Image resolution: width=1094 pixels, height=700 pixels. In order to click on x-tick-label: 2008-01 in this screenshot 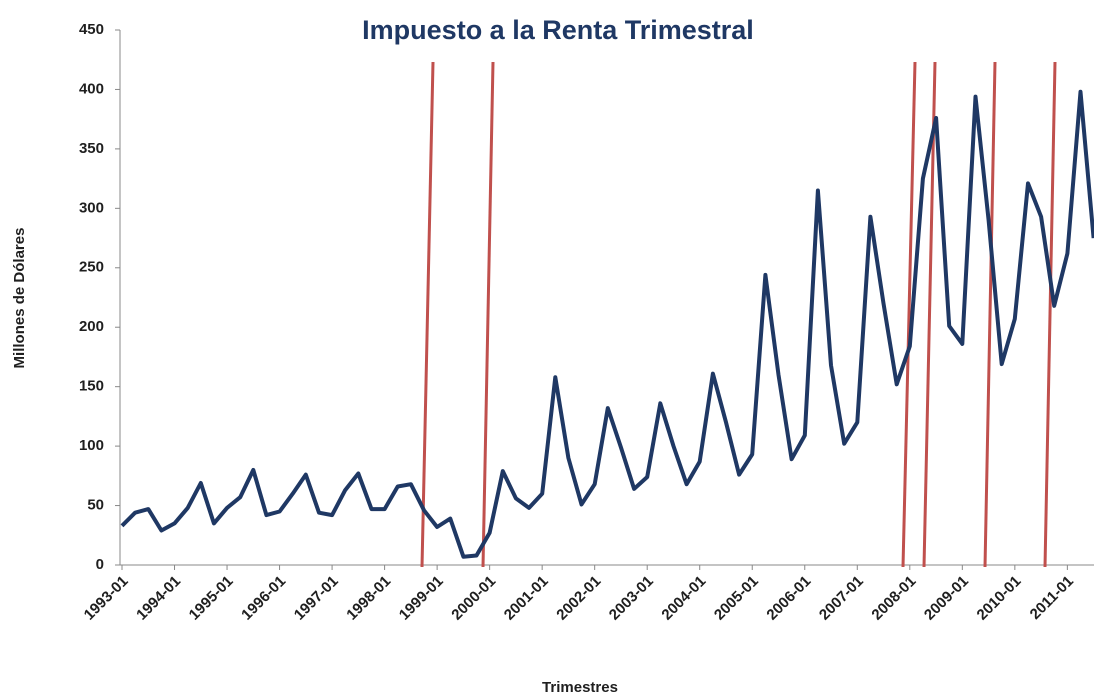, I will do `click(893, 598)`.